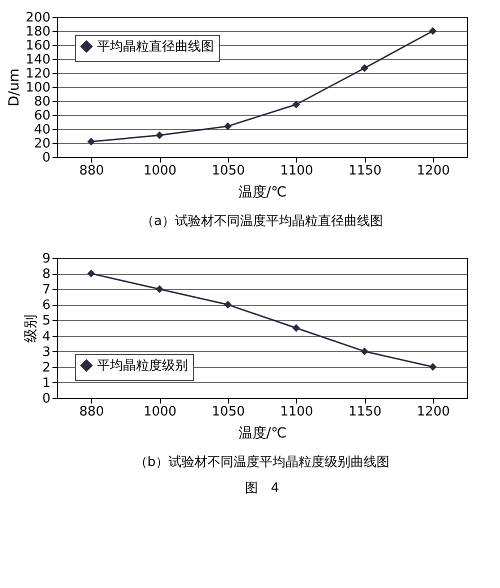 This screenshot has height=588, width=500. Describe the element at coordinates (38, 46) in the screenshot. I see `y-tick-label: 160` at that location.